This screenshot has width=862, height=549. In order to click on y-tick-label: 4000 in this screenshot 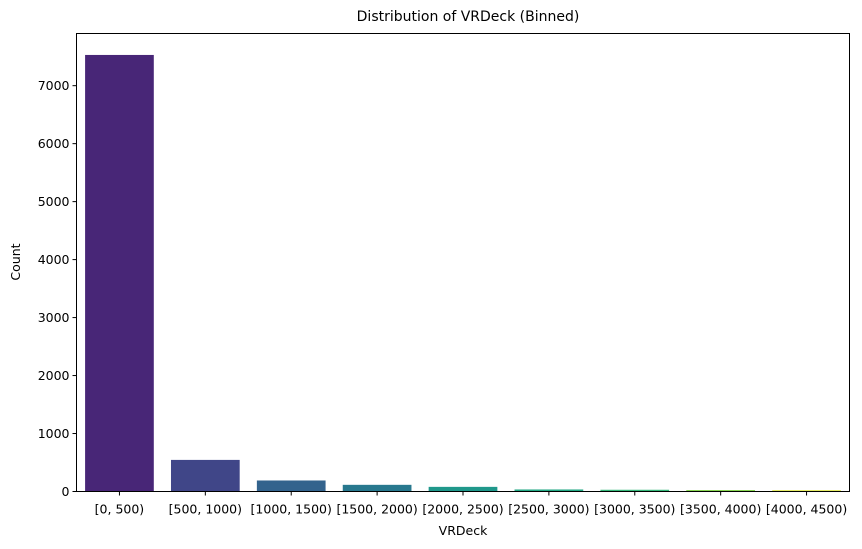, I will do `click(54, 259)`.